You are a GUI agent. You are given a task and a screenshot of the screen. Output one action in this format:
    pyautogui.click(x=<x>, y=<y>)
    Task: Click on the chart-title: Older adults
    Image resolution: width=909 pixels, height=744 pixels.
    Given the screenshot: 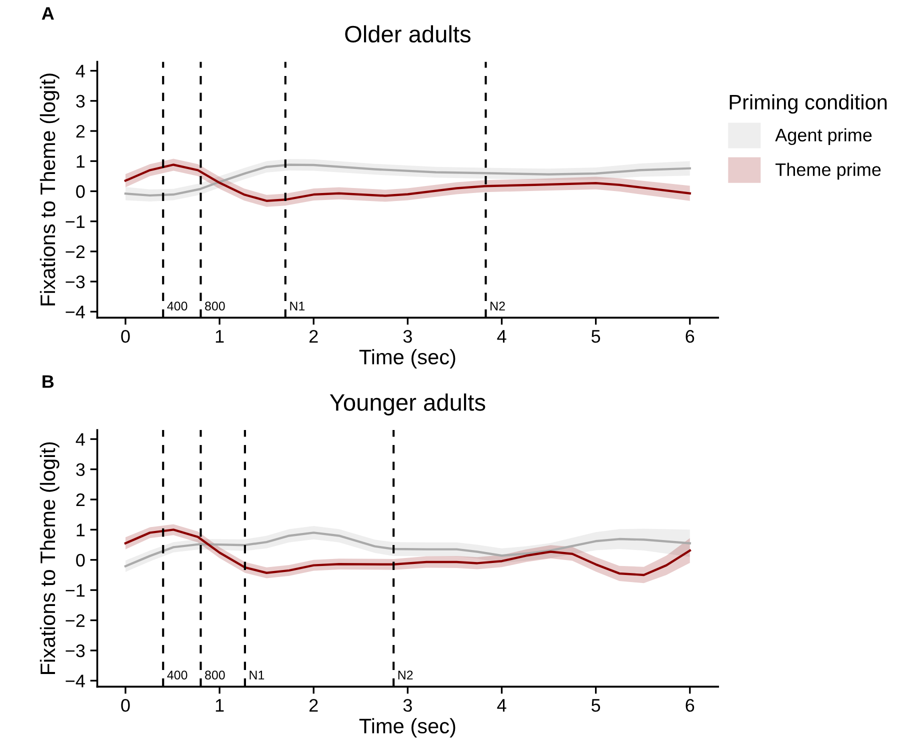 What is the action you would take?
    pyautogui.click(x=407, y=34)
    